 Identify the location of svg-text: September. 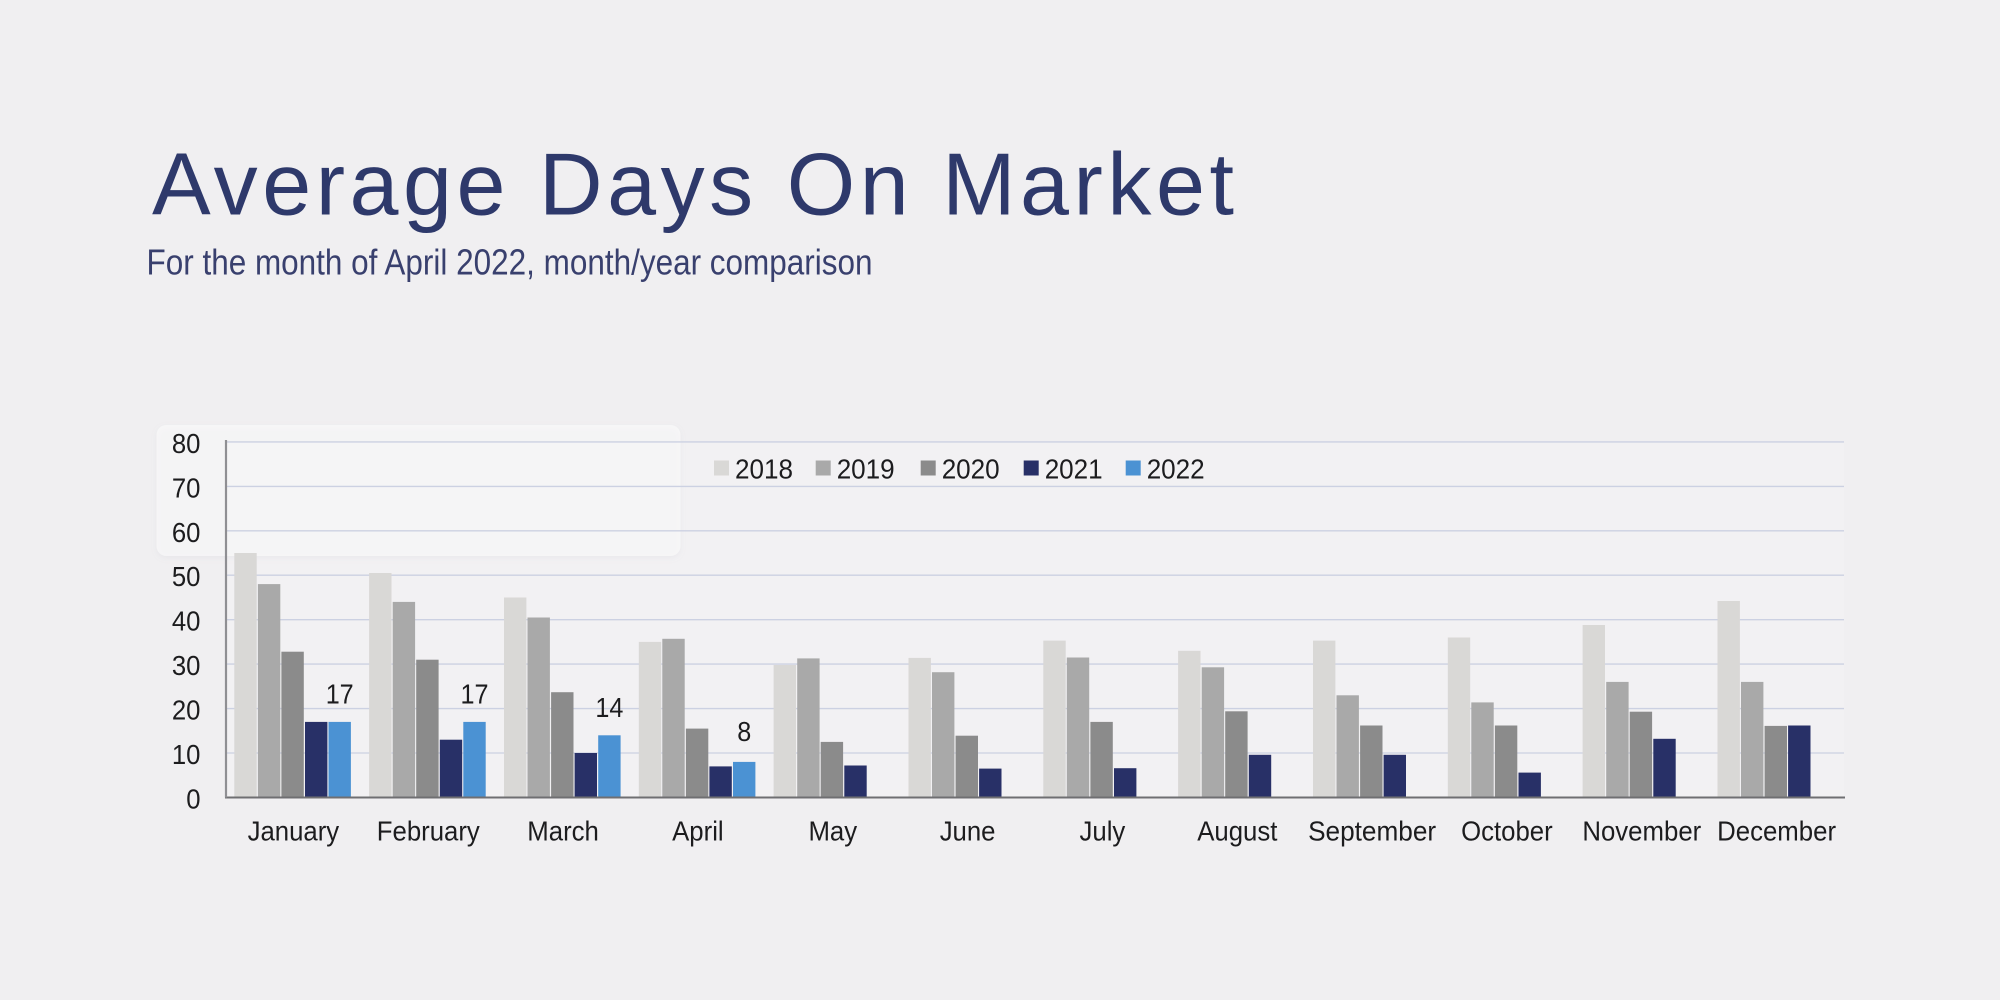
(1372, 831).